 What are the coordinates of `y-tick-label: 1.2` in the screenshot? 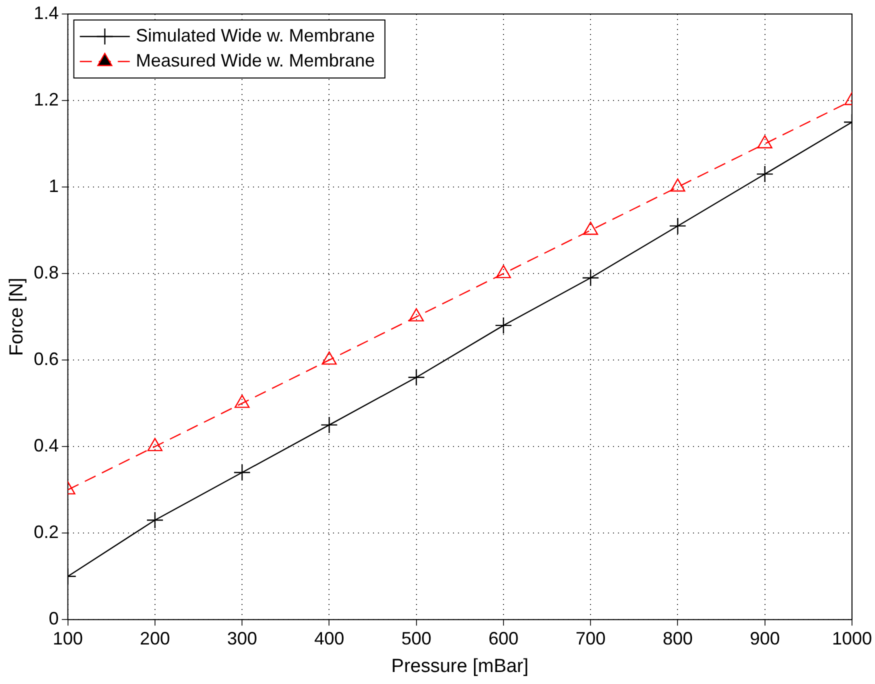 It's located at (46, 99).